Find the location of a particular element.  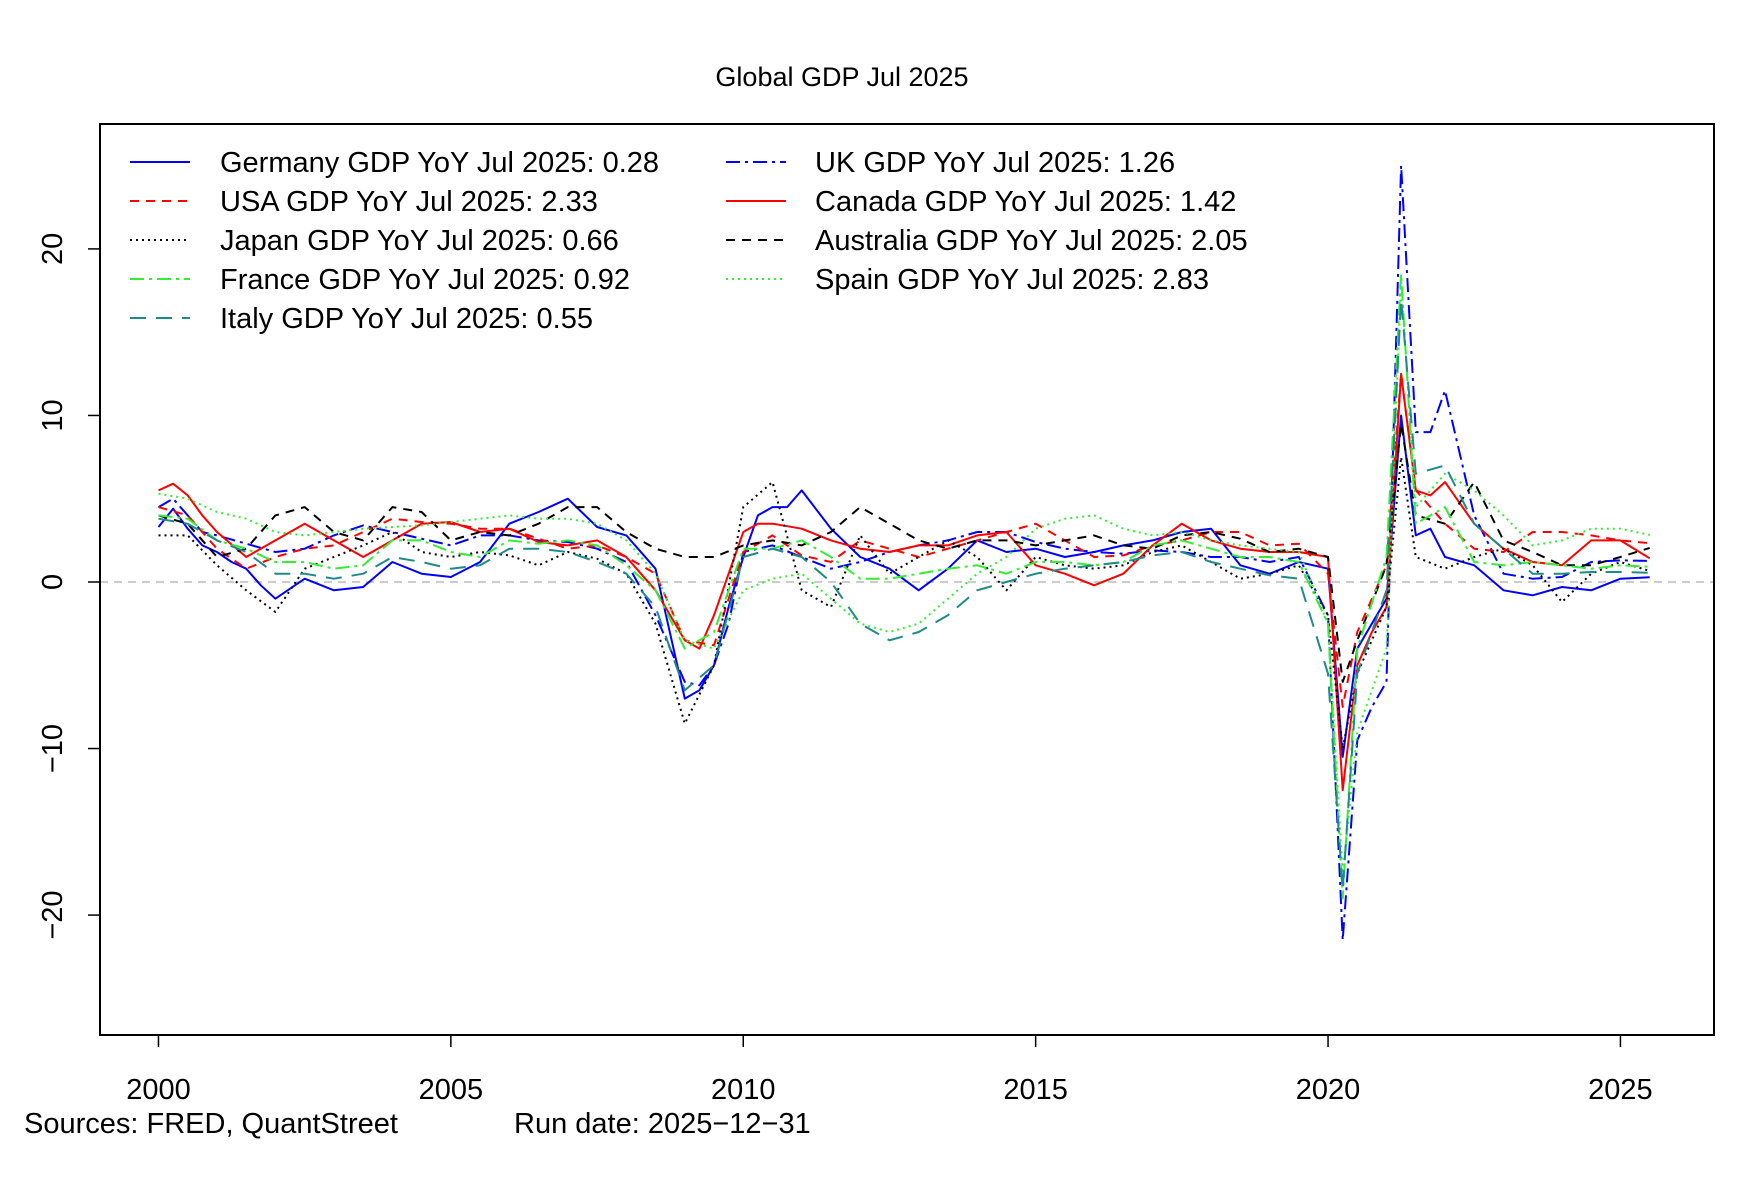

x-tick-label: 2025 is located at coordinates (1620, 1090).